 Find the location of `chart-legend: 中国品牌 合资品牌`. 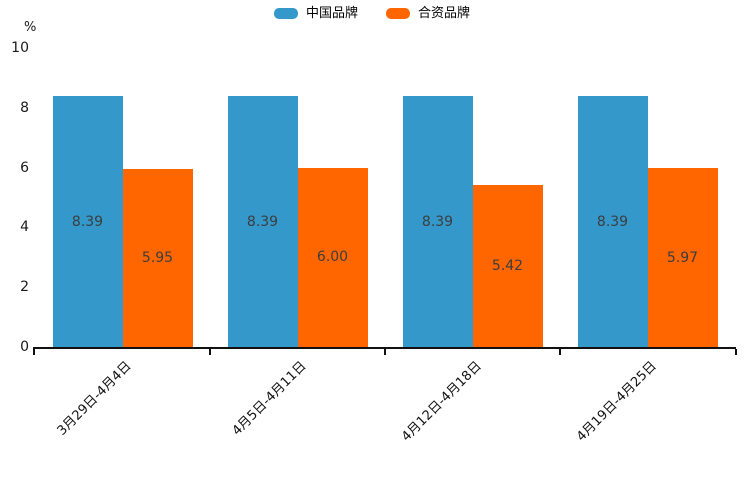

chart-legend: 中国品牌 合资品牌 is located at coordinates (372, 13).